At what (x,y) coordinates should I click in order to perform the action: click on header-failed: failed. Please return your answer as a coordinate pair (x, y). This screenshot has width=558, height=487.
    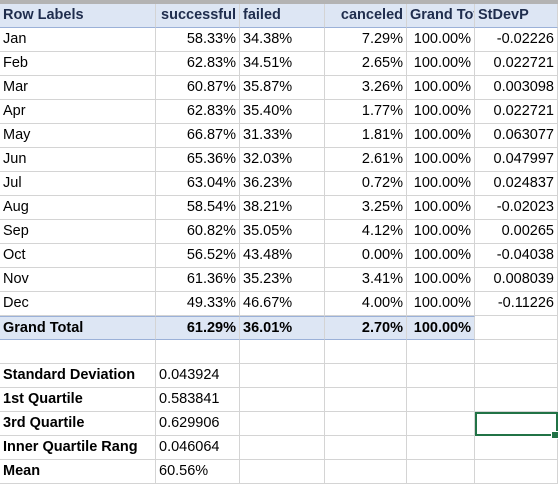
    Looking at the image, I should click on (282, 16).